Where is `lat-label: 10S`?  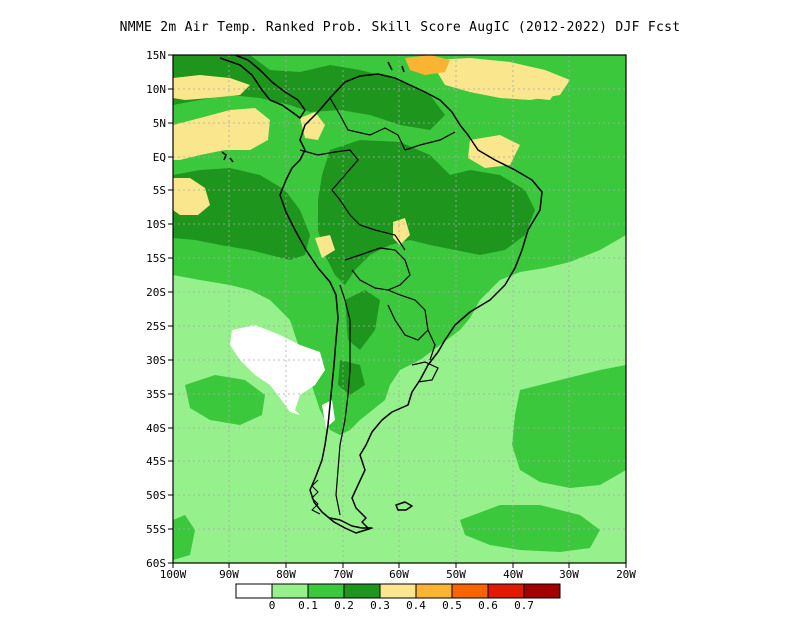
lat-label: 10S is located at coordinates (156, 224).